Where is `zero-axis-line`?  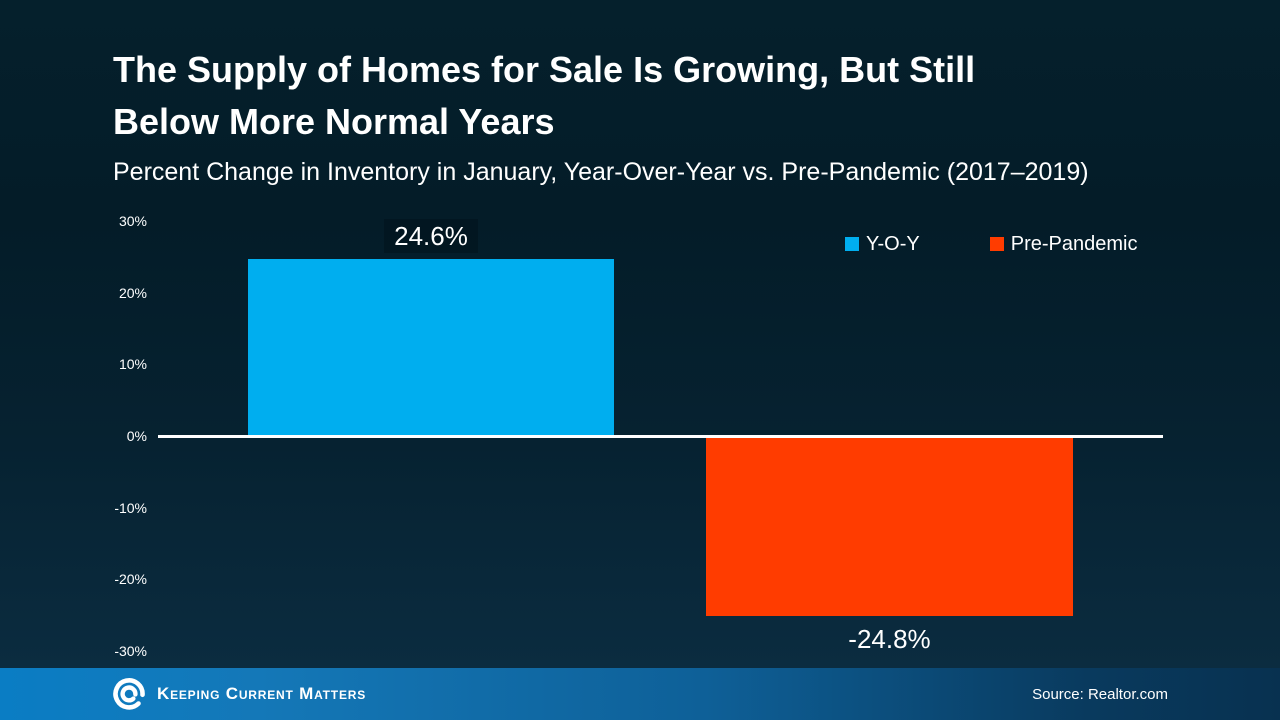
zero-axis-line is located at coordinates (660, 436).